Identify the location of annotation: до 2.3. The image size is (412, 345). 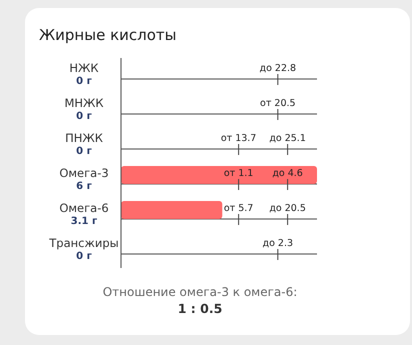
(278, 243).